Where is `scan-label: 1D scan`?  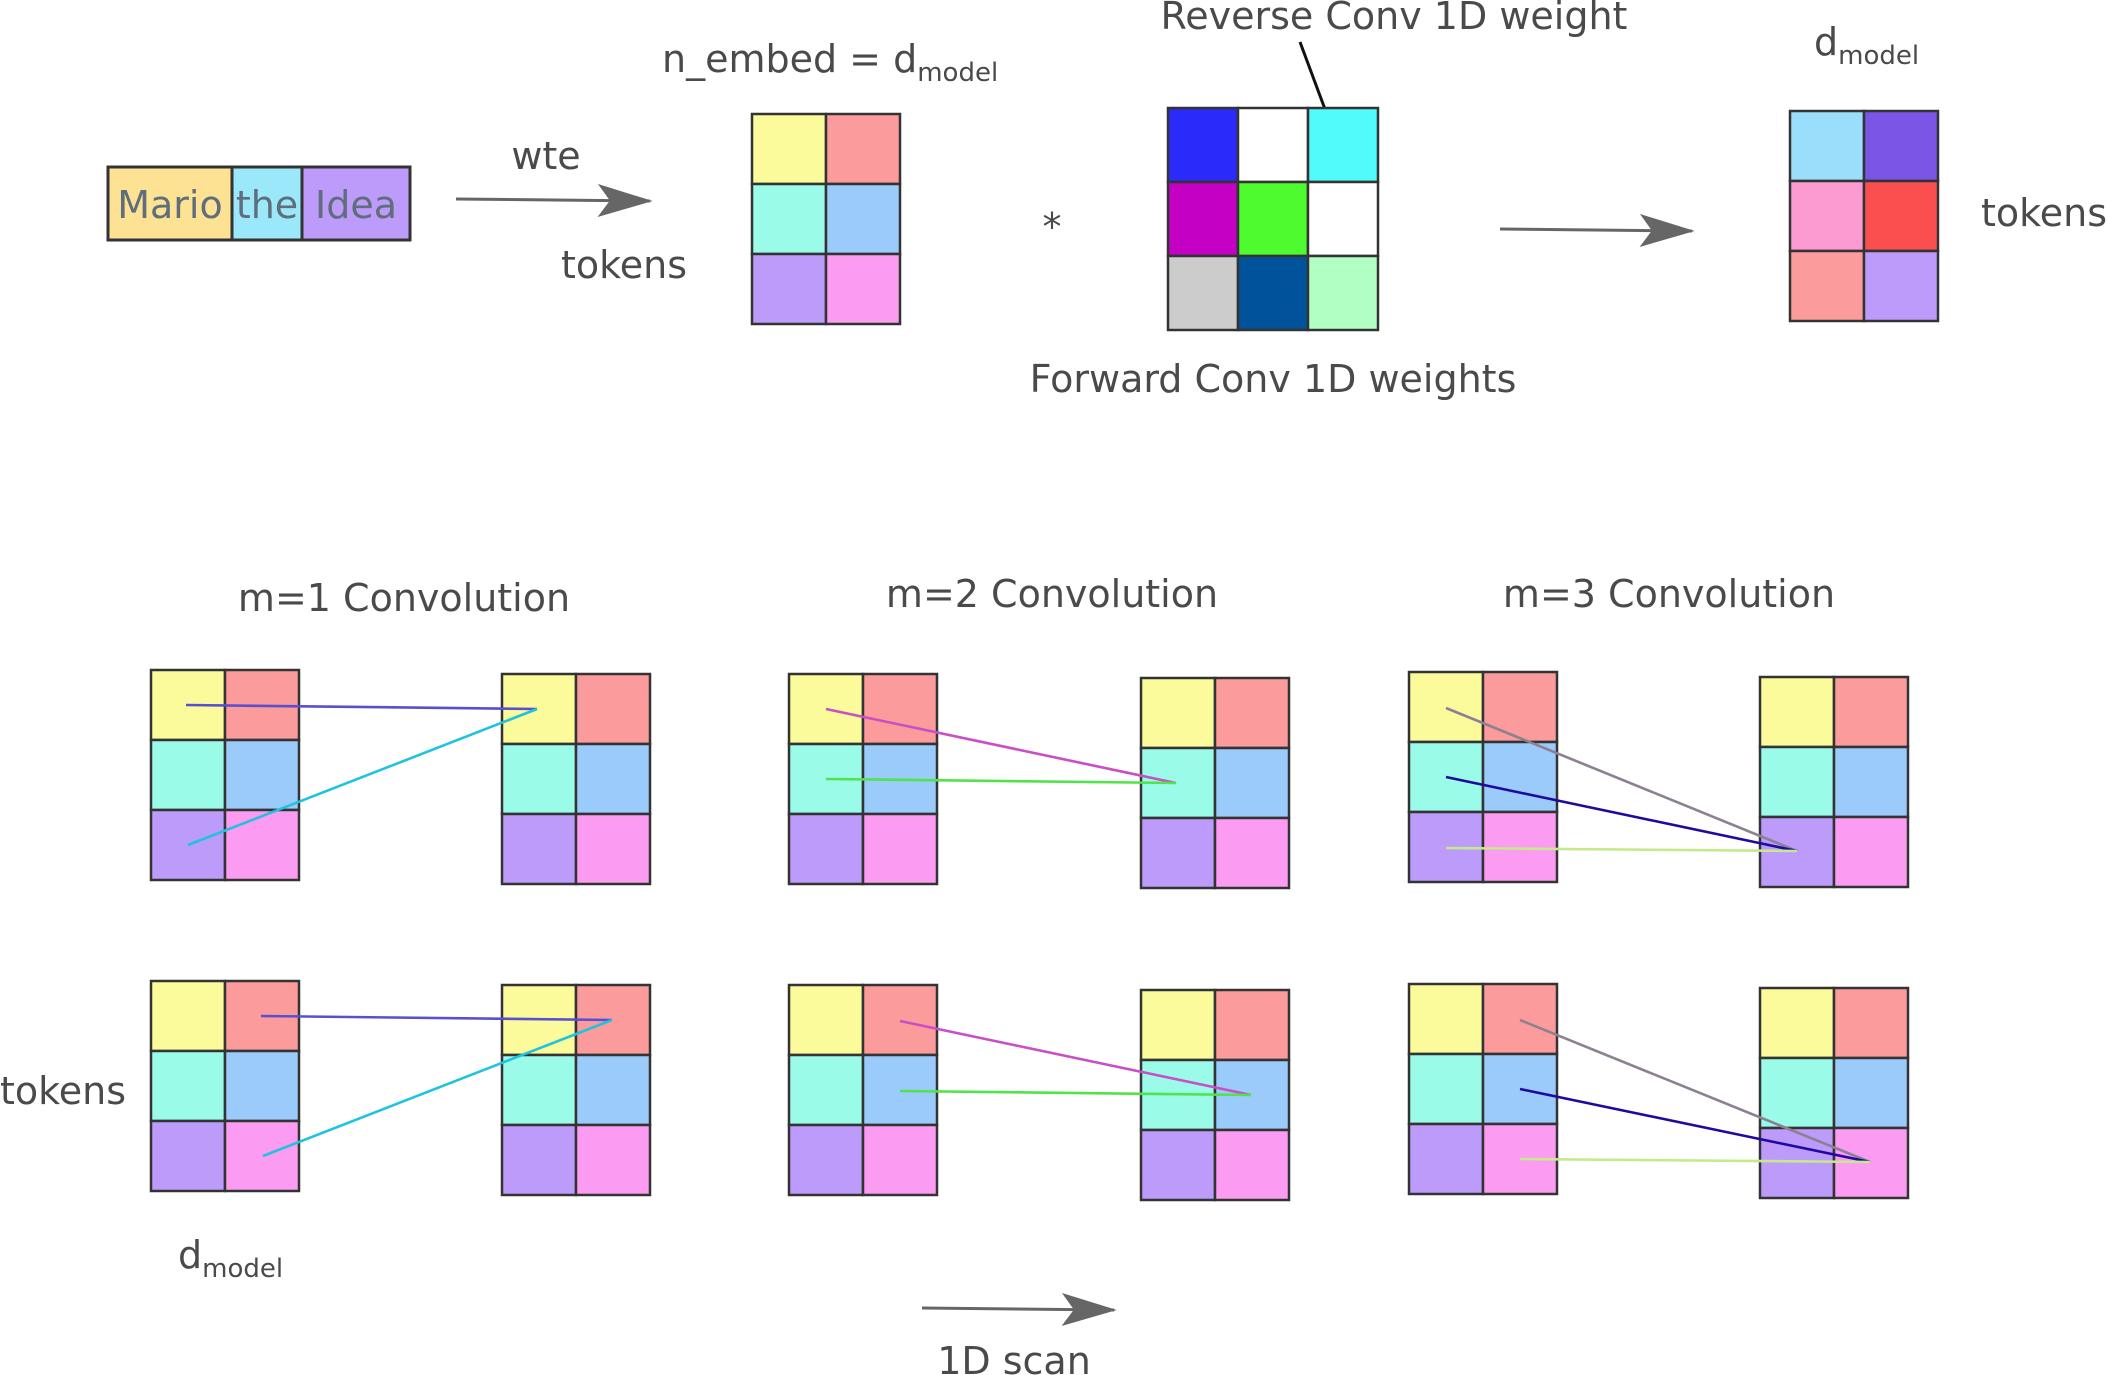 scan-label: 1D scan is located at coordinates (1014, 1357).